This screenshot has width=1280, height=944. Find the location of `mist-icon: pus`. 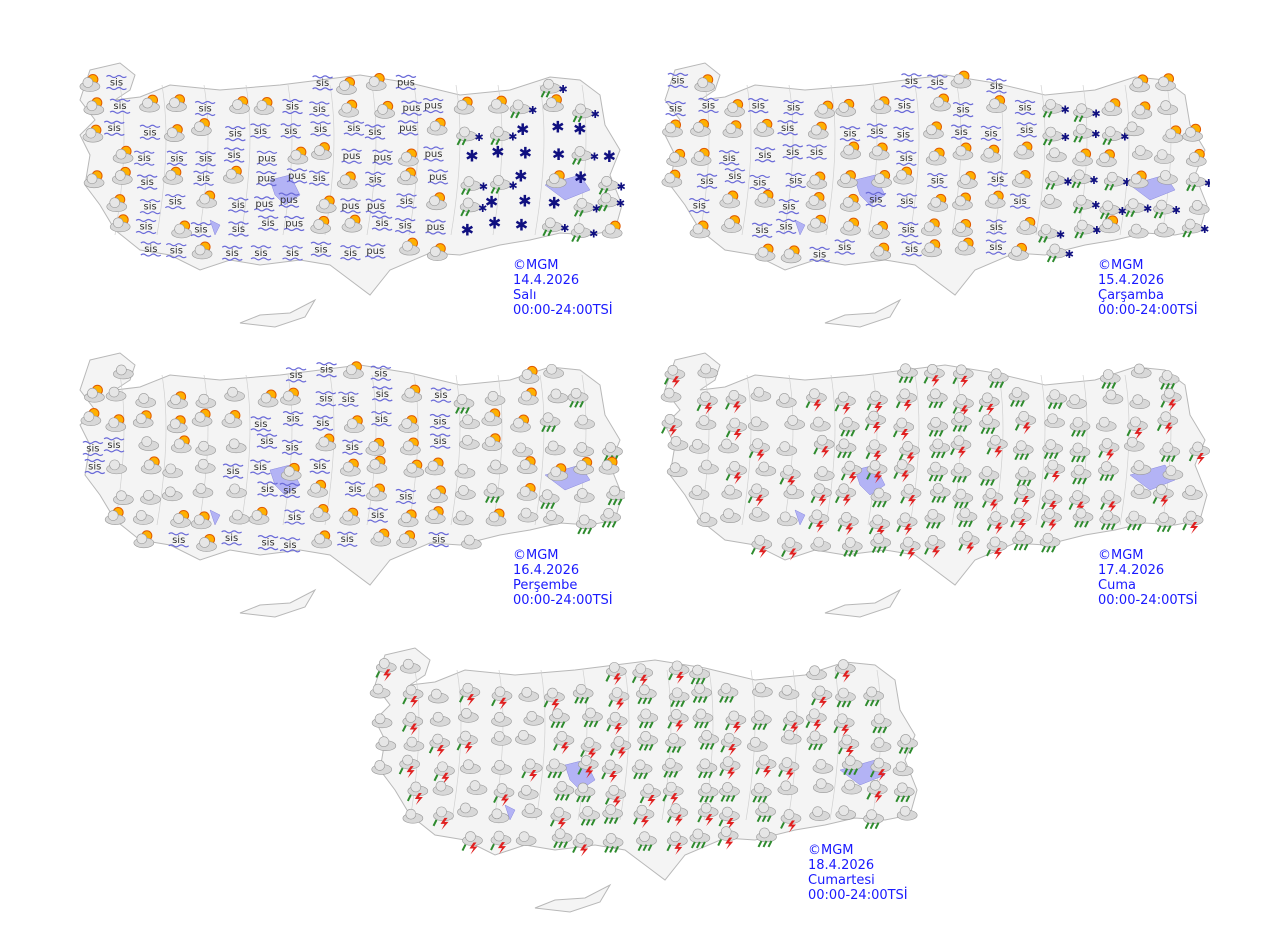

mist-icon: pus is located at coordinates (433, 105).